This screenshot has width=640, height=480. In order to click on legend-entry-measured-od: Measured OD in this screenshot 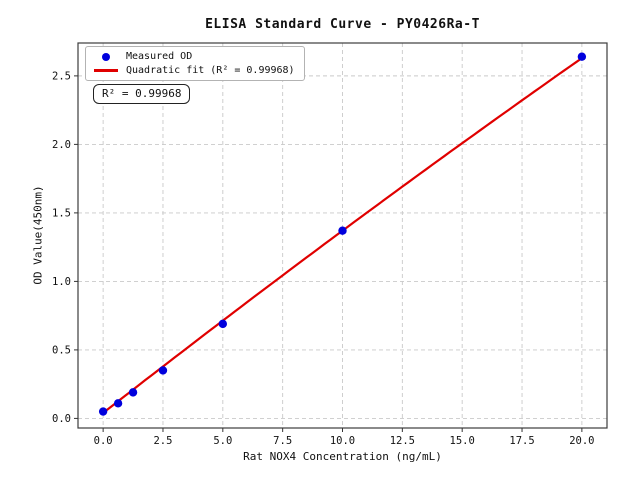, I will do `click(194, 56)`.